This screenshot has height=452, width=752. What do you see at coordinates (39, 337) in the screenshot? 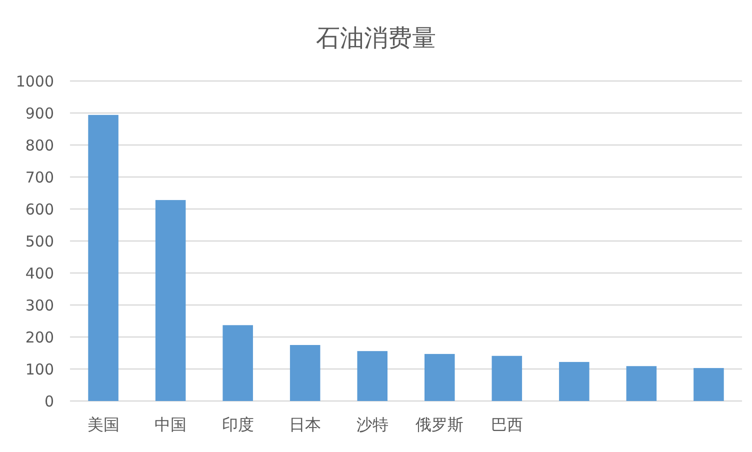
I see `y-tick-label: 200` at bounding box center [39, 337].